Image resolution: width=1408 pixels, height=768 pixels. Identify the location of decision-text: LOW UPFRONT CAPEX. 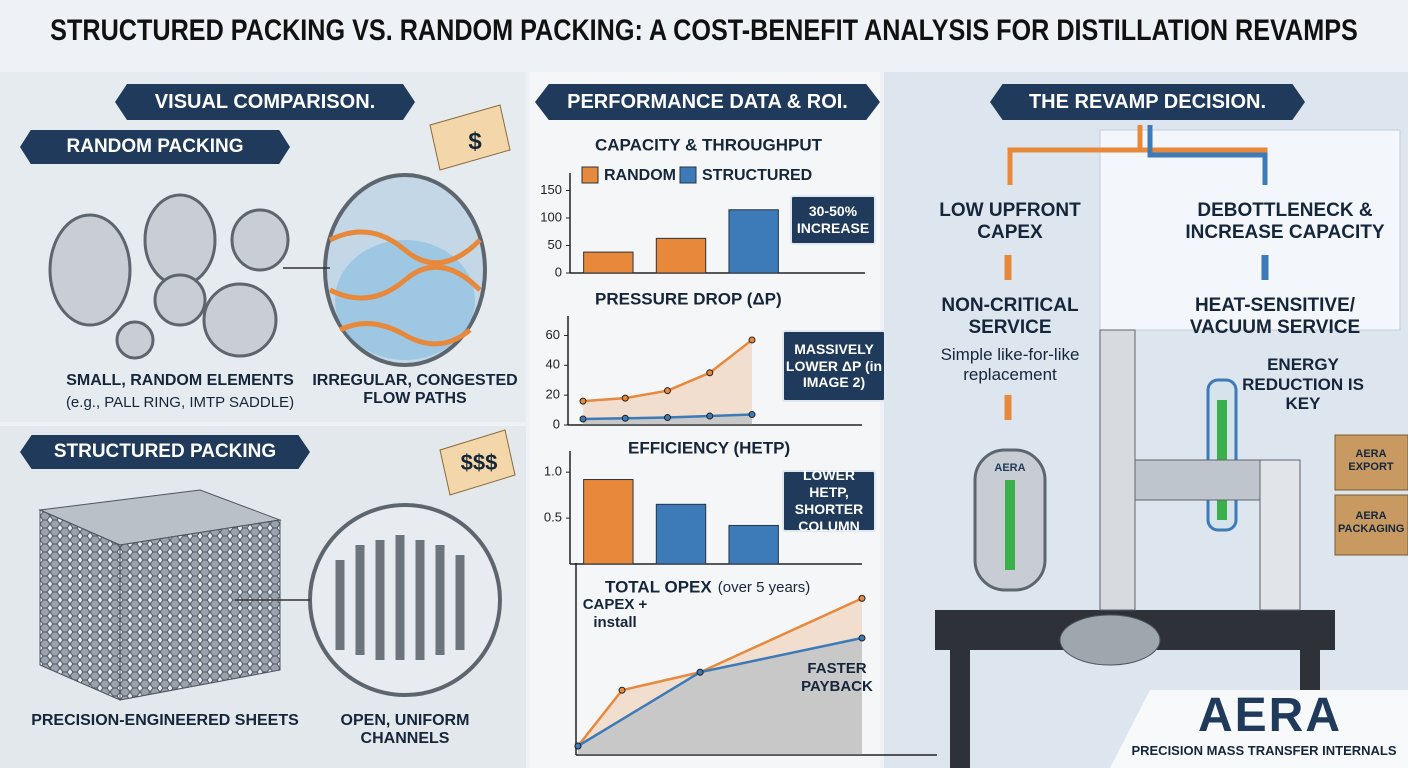
(1010, 221).